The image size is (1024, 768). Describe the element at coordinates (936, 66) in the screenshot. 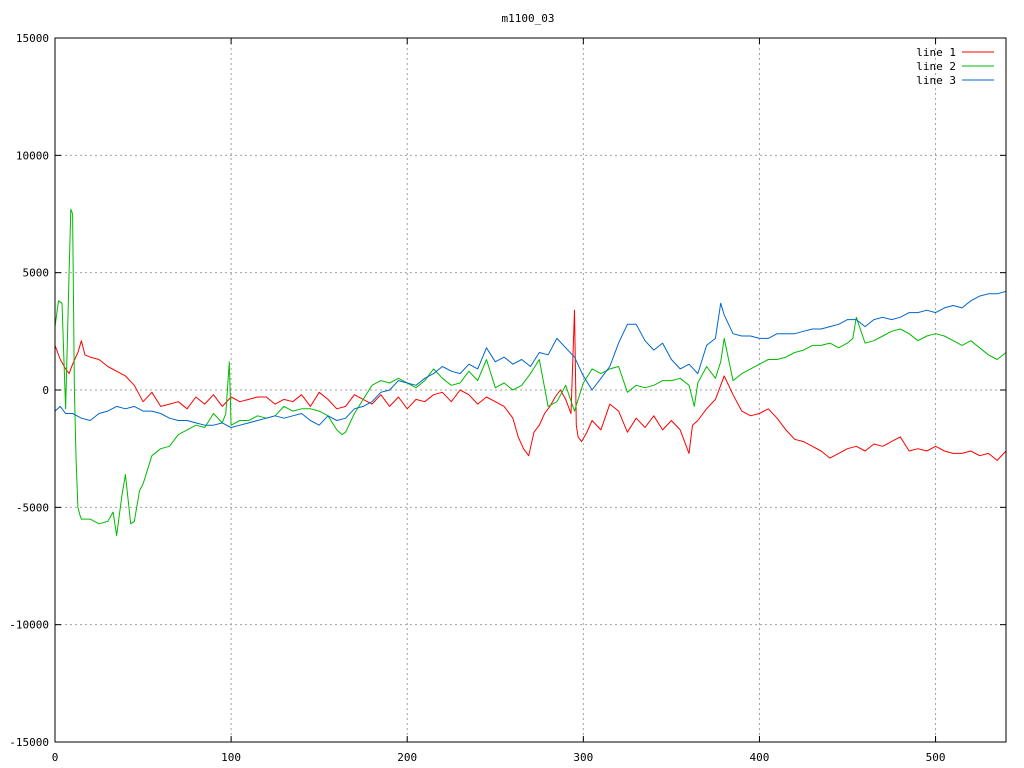

I see `legend-label: line 2` at that location.